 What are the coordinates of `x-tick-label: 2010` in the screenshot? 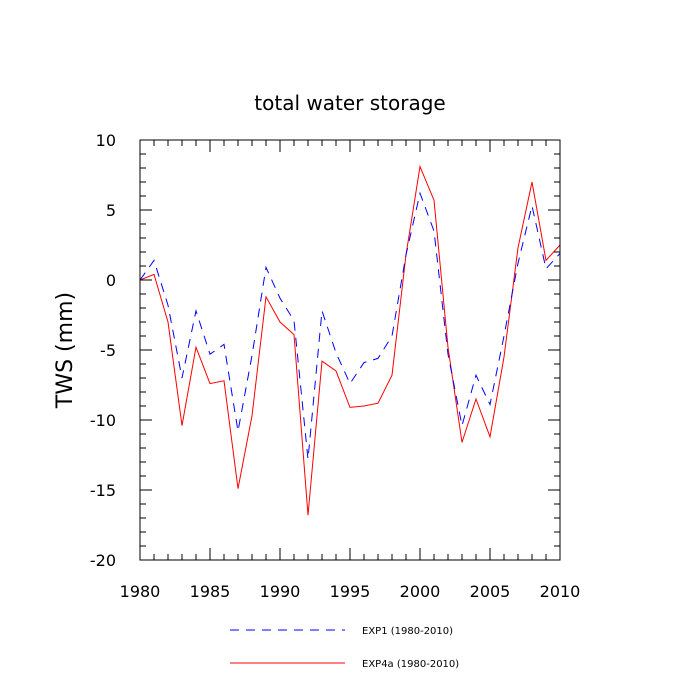 It's located at (560, 591).